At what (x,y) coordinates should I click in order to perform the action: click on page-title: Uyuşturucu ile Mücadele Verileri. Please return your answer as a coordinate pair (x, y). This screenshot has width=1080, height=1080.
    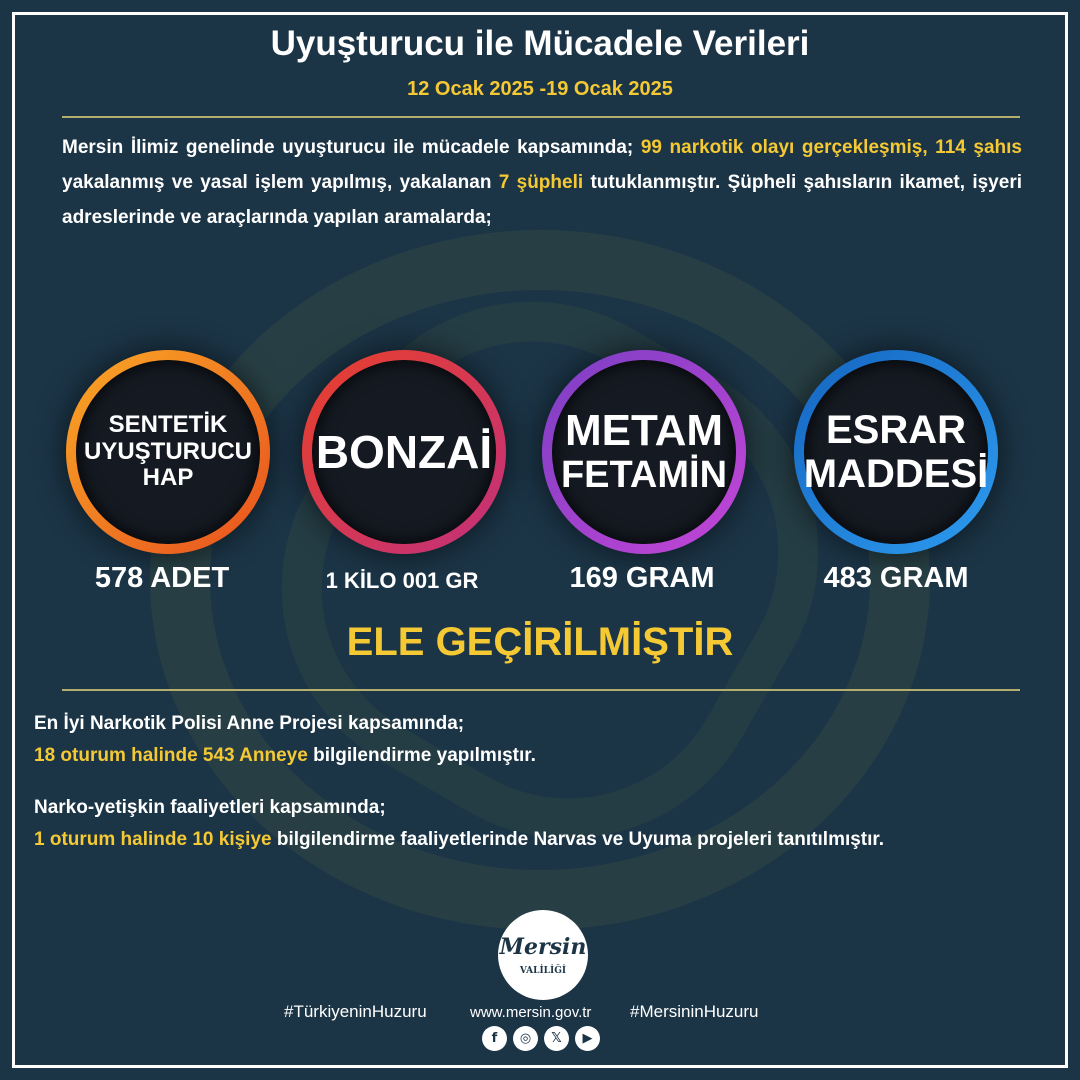
    Looking at the image, I should click on (540, 43).